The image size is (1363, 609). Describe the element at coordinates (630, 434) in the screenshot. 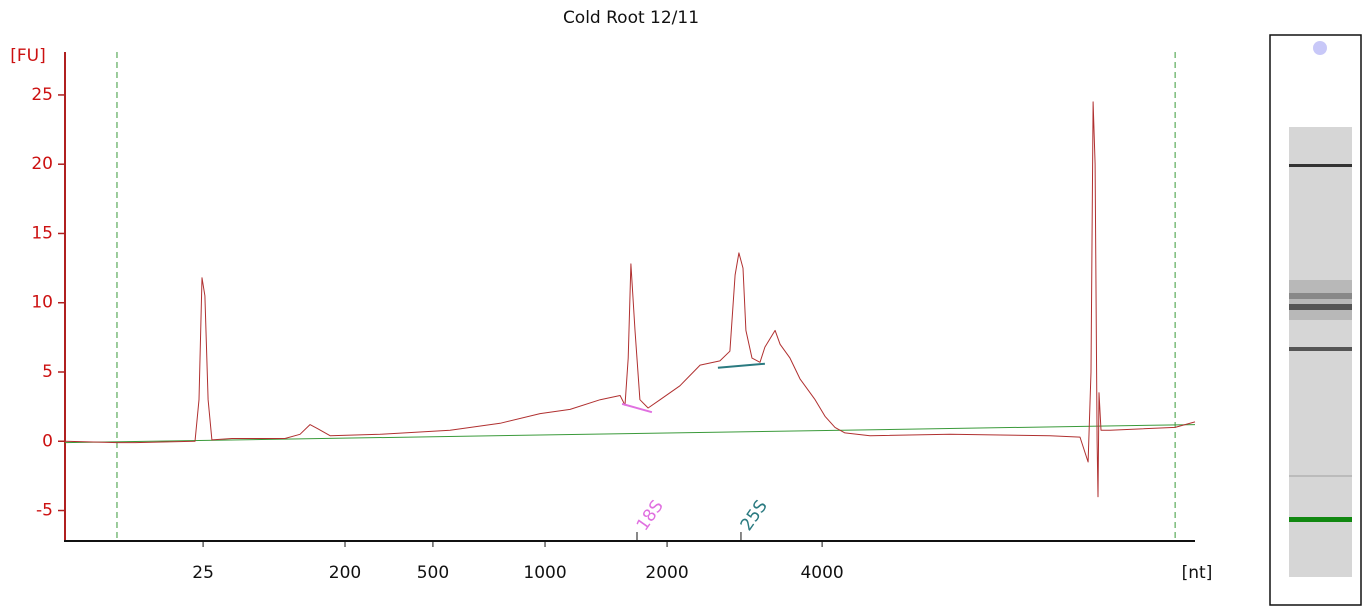

I see `baseline` at that location.